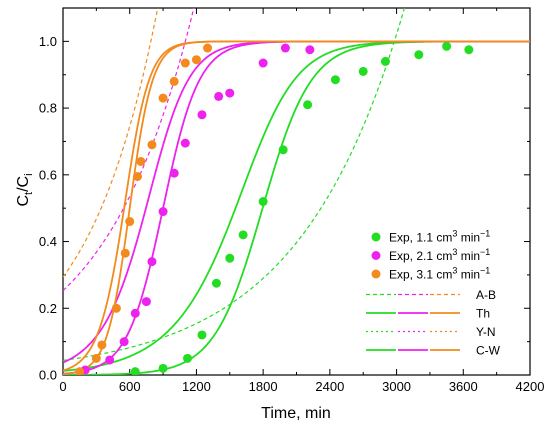 The height and width of the screenshot is (434, 550). What do you see at coordinates (62, 386) in the screenshot?
I see `x-tick-label: 0` at bounding box center [62, 386].